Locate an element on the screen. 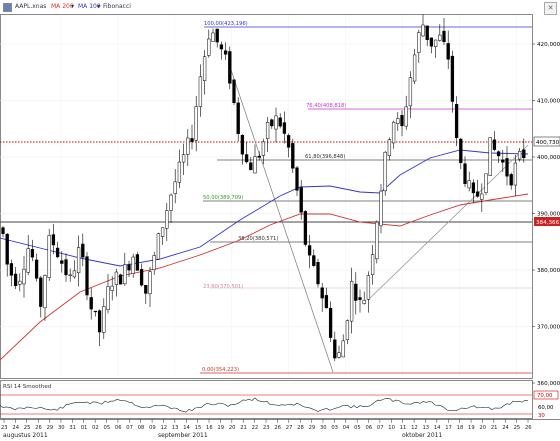 The image size is (560, 441). time-tick-label: 16 is located at coordinates (209, 428).